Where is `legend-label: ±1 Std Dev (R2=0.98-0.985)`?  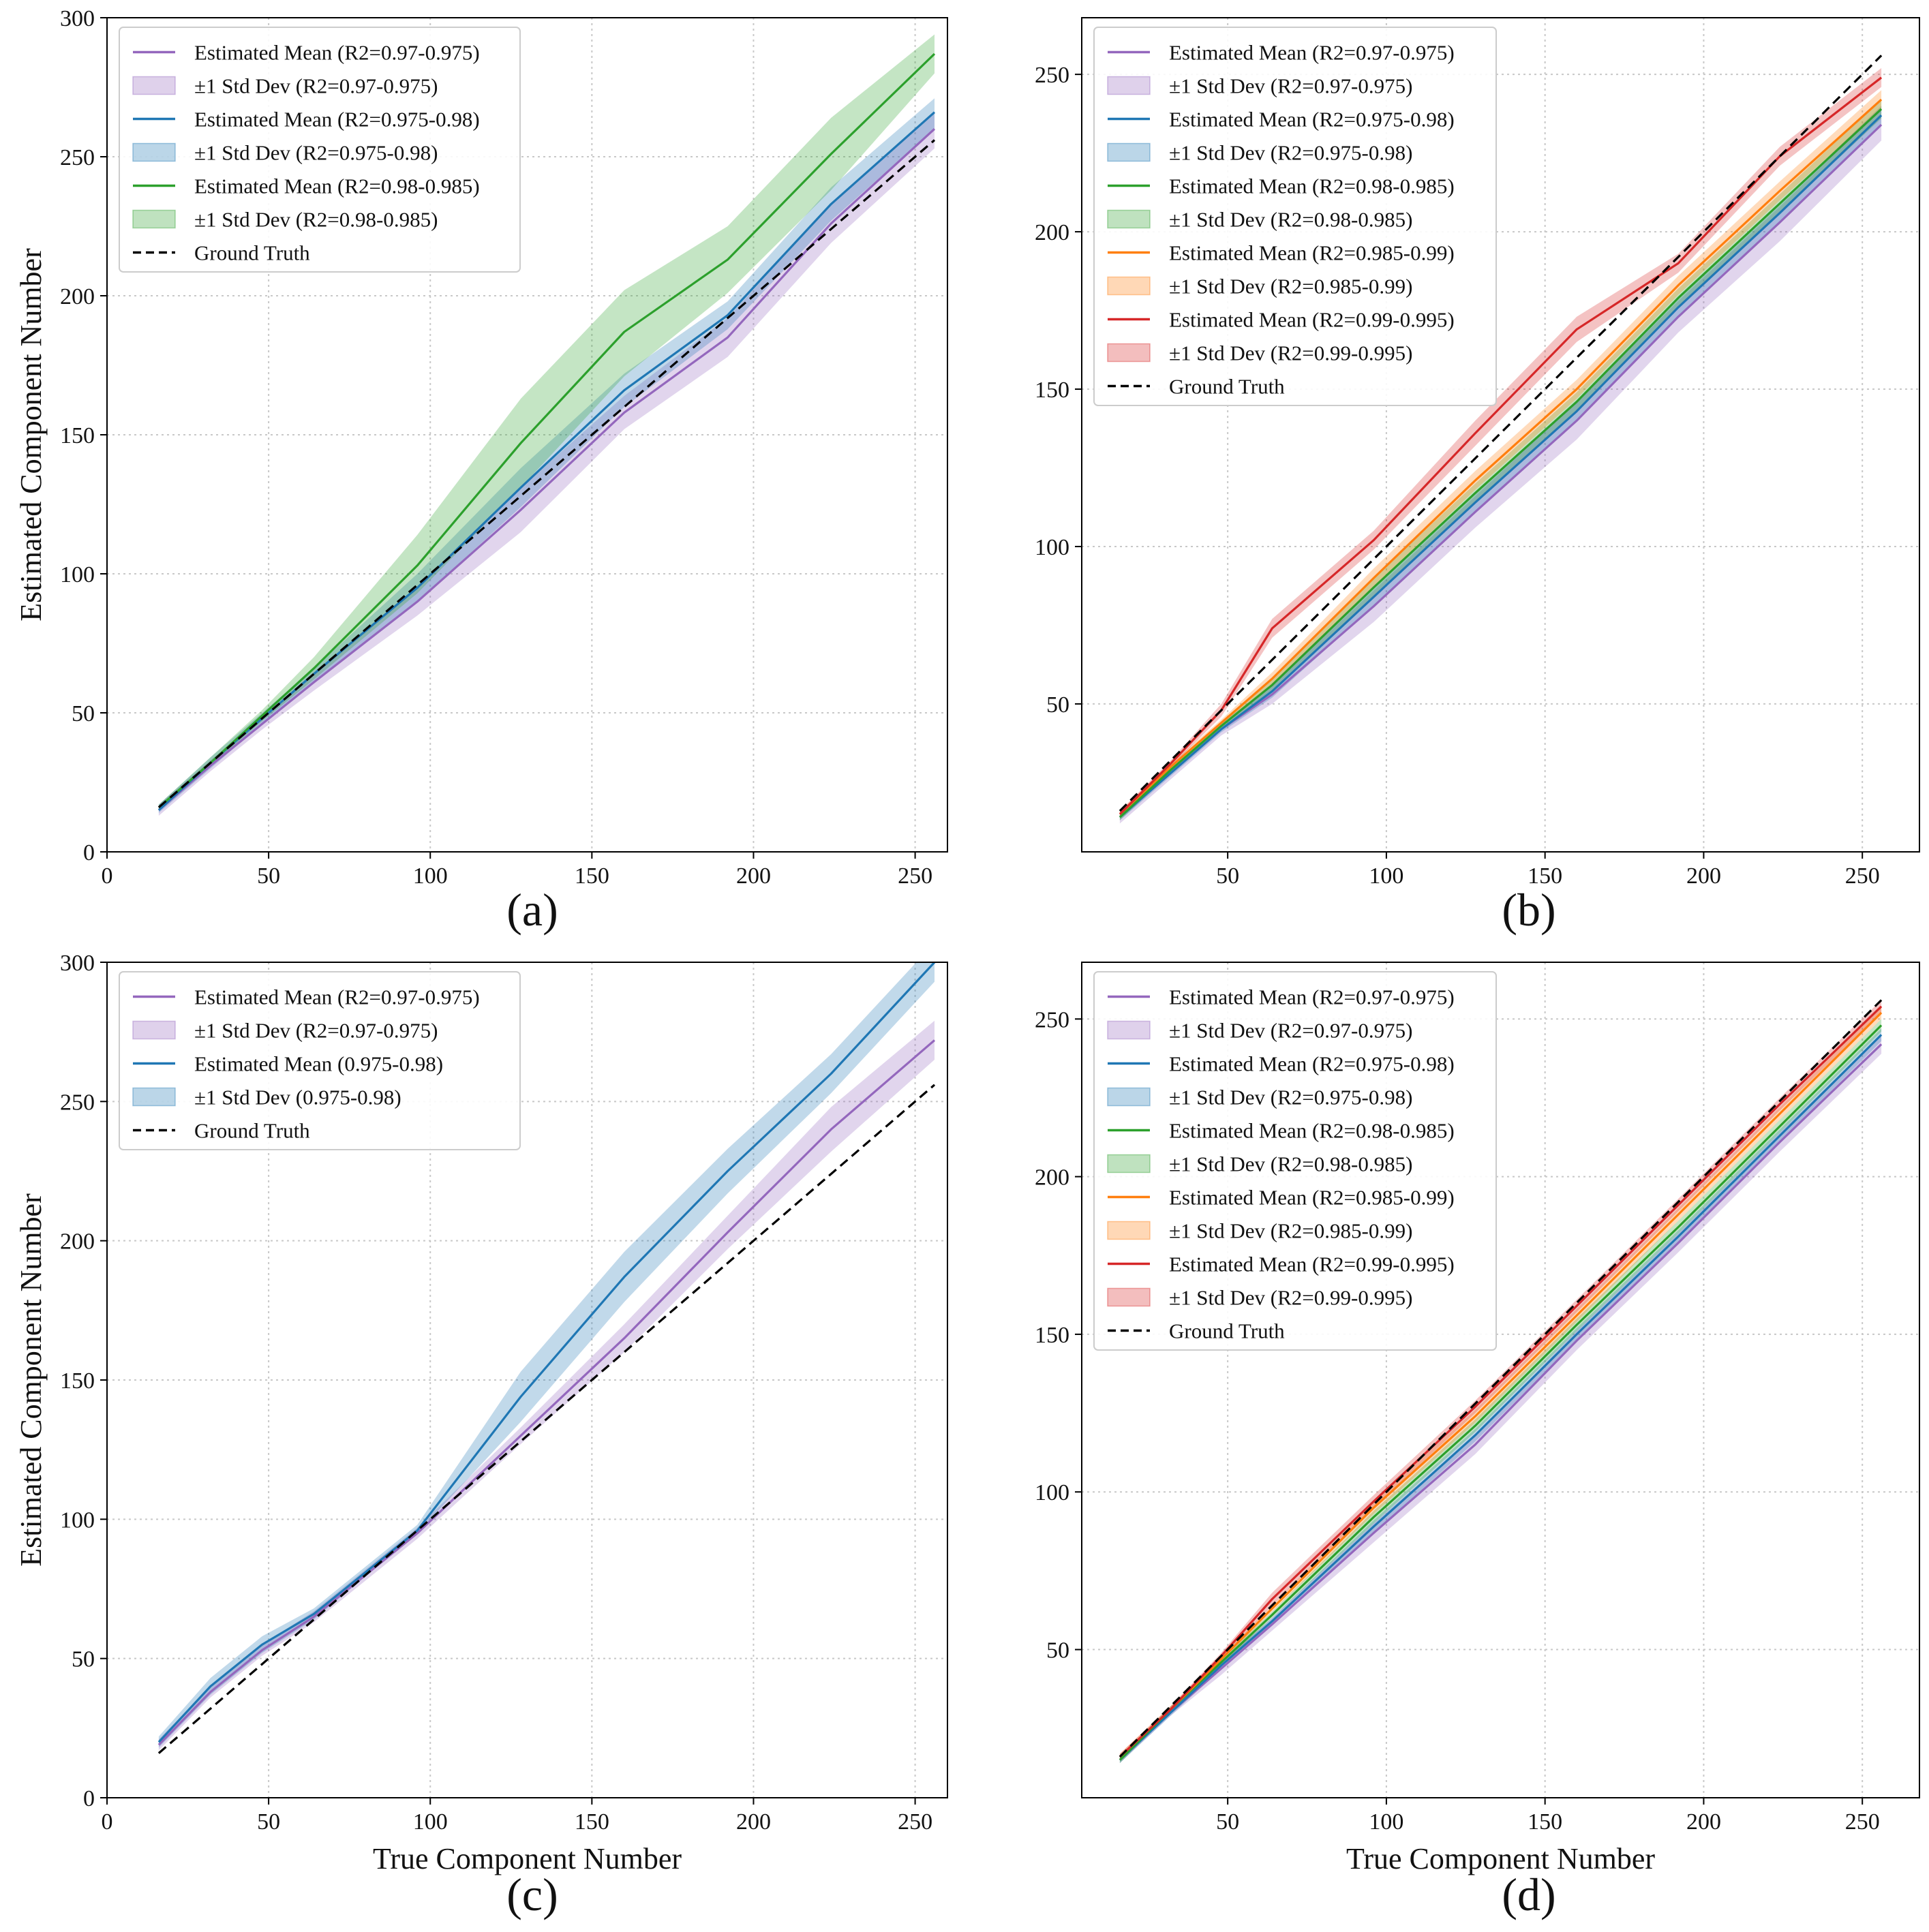
legend-label: ±1 Std Dev (R2=0.98-0.985) is located at coordinates (316, 220).